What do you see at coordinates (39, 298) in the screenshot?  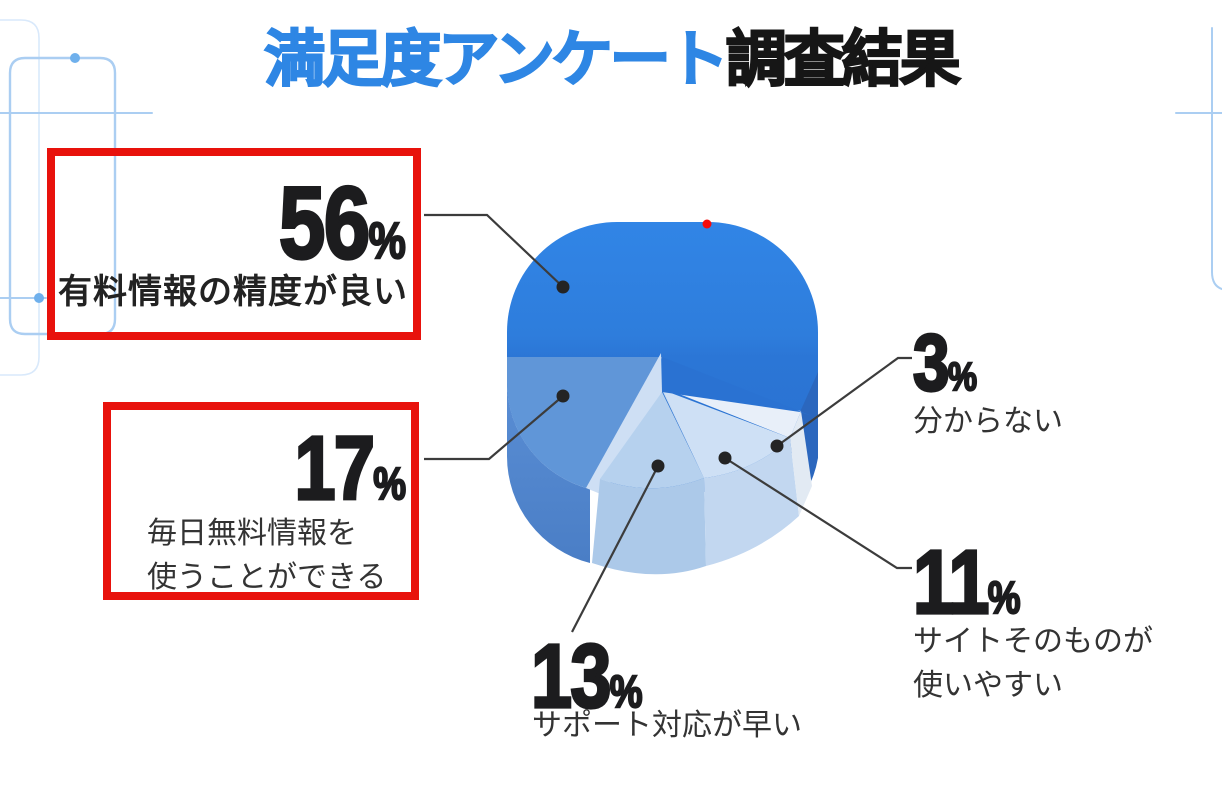 I see `deco-dot-mid-left` at bounding box center [39, 298].